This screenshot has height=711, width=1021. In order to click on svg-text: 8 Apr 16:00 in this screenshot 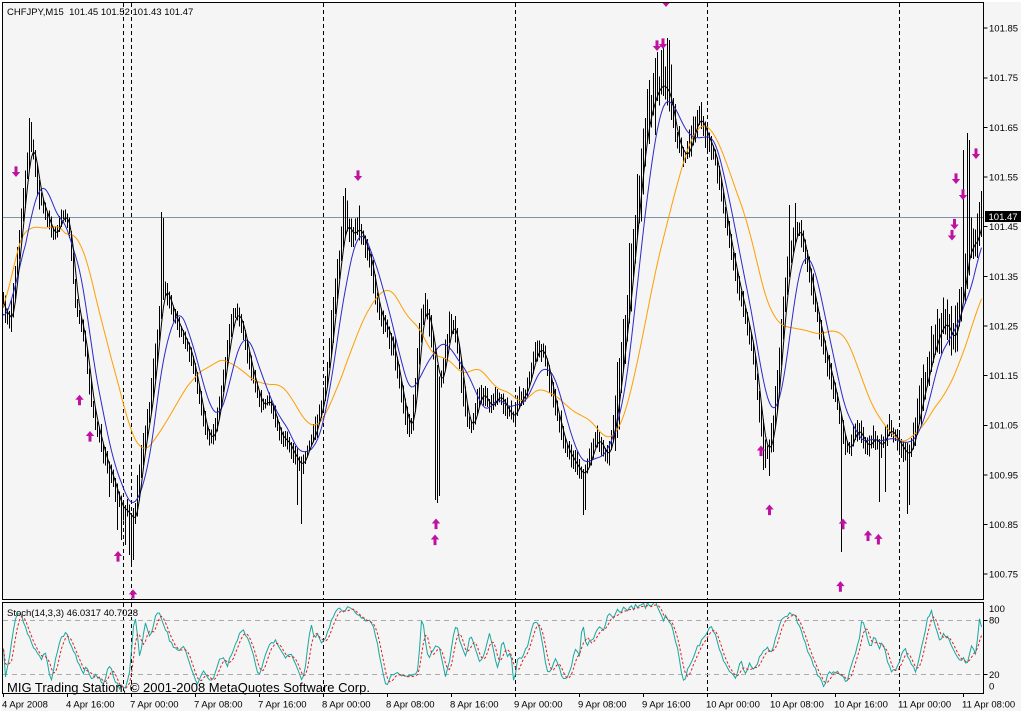, I will do `click(474, 705)`.